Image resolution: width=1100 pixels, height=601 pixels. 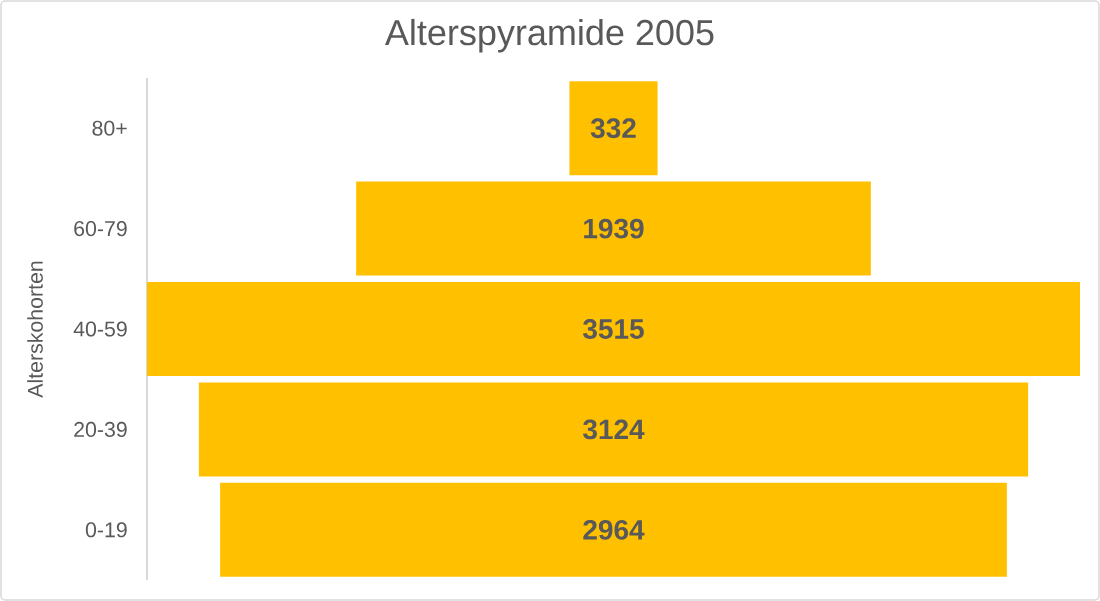 What do you see at coordinates (35, 329) in the screenshot?
I see `text: Alterskohorten` at bounding box center [35, 329].